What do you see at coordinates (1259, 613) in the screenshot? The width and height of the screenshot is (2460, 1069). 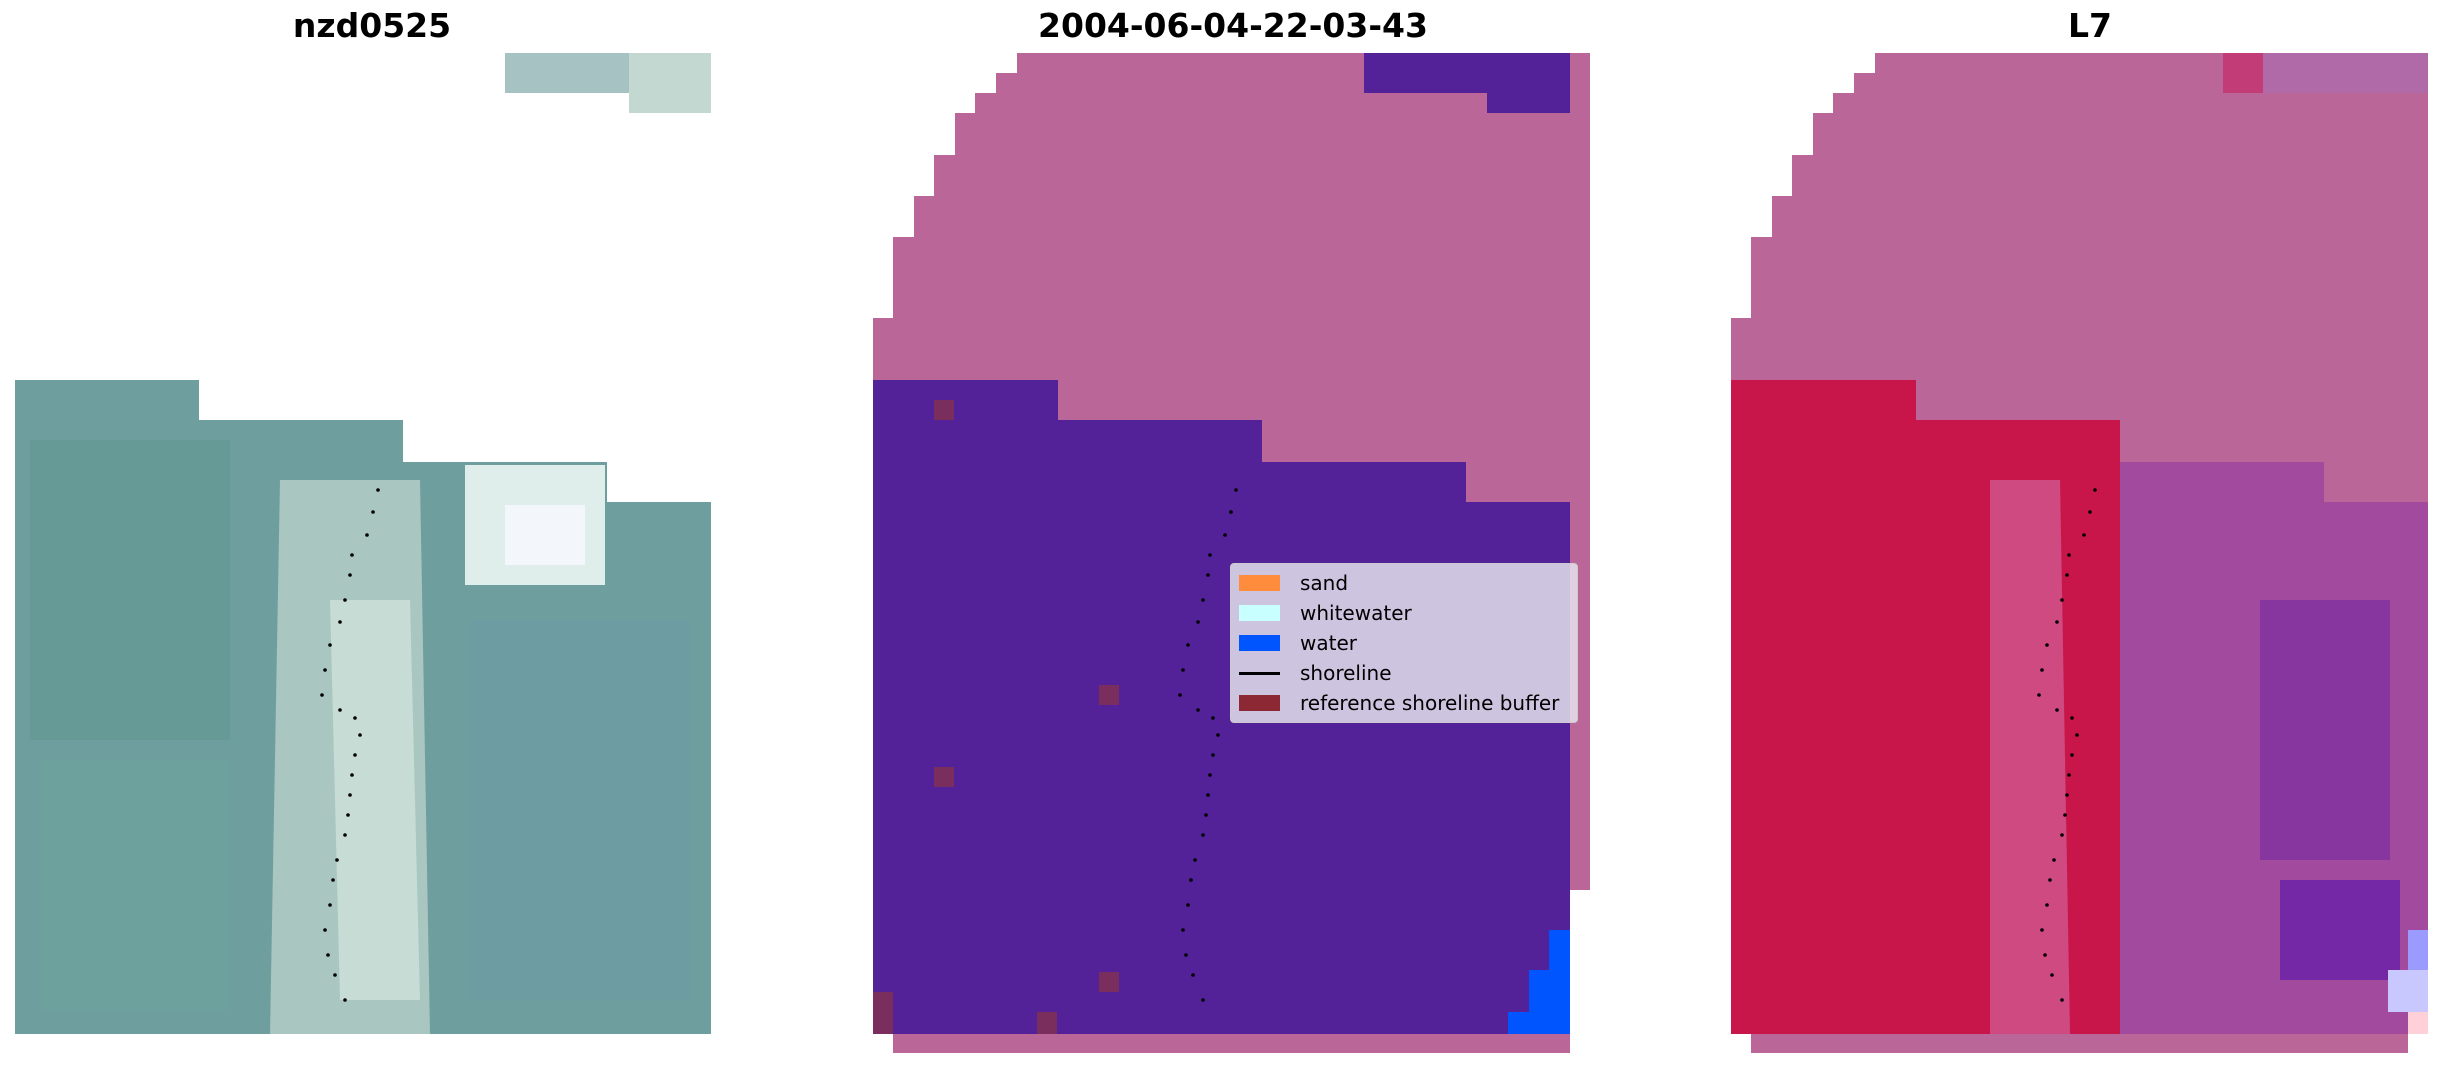 I see `whitewater-swatch` at bounding box center [1259, 613].